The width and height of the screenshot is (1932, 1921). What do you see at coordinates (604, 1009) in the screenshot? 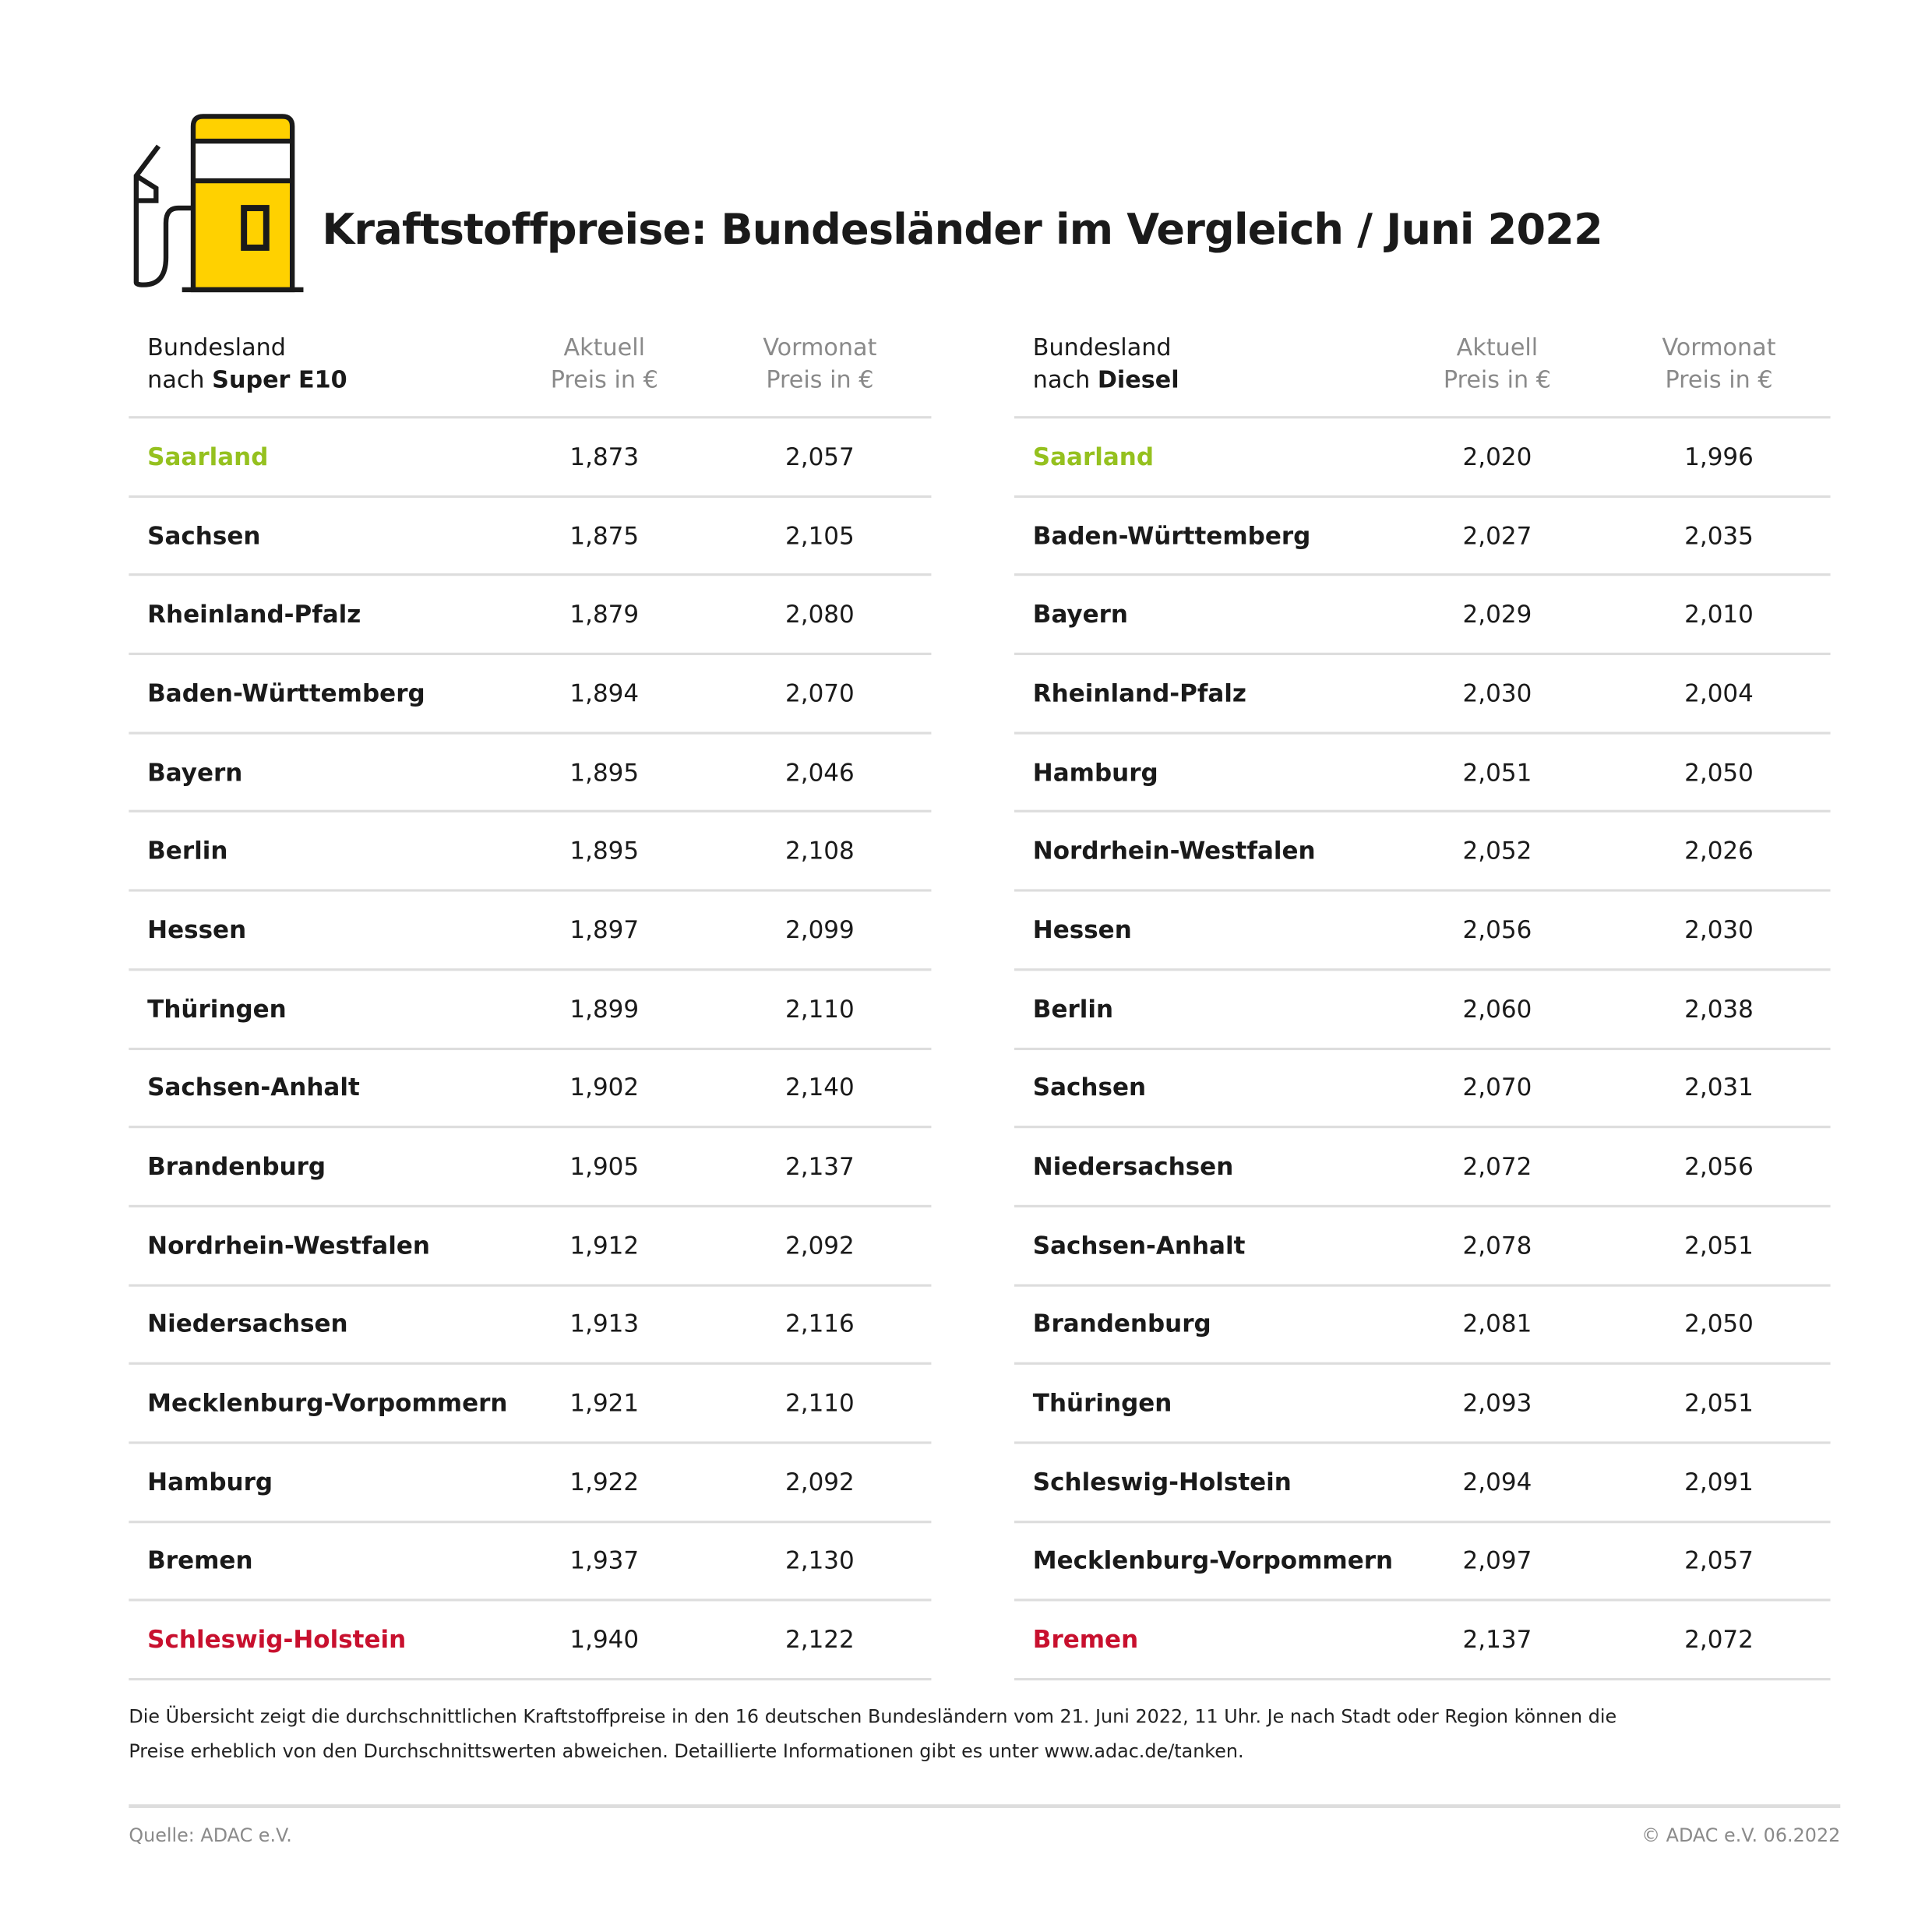
I see `current-price: 1,899` at bounding box center [604, 1009].